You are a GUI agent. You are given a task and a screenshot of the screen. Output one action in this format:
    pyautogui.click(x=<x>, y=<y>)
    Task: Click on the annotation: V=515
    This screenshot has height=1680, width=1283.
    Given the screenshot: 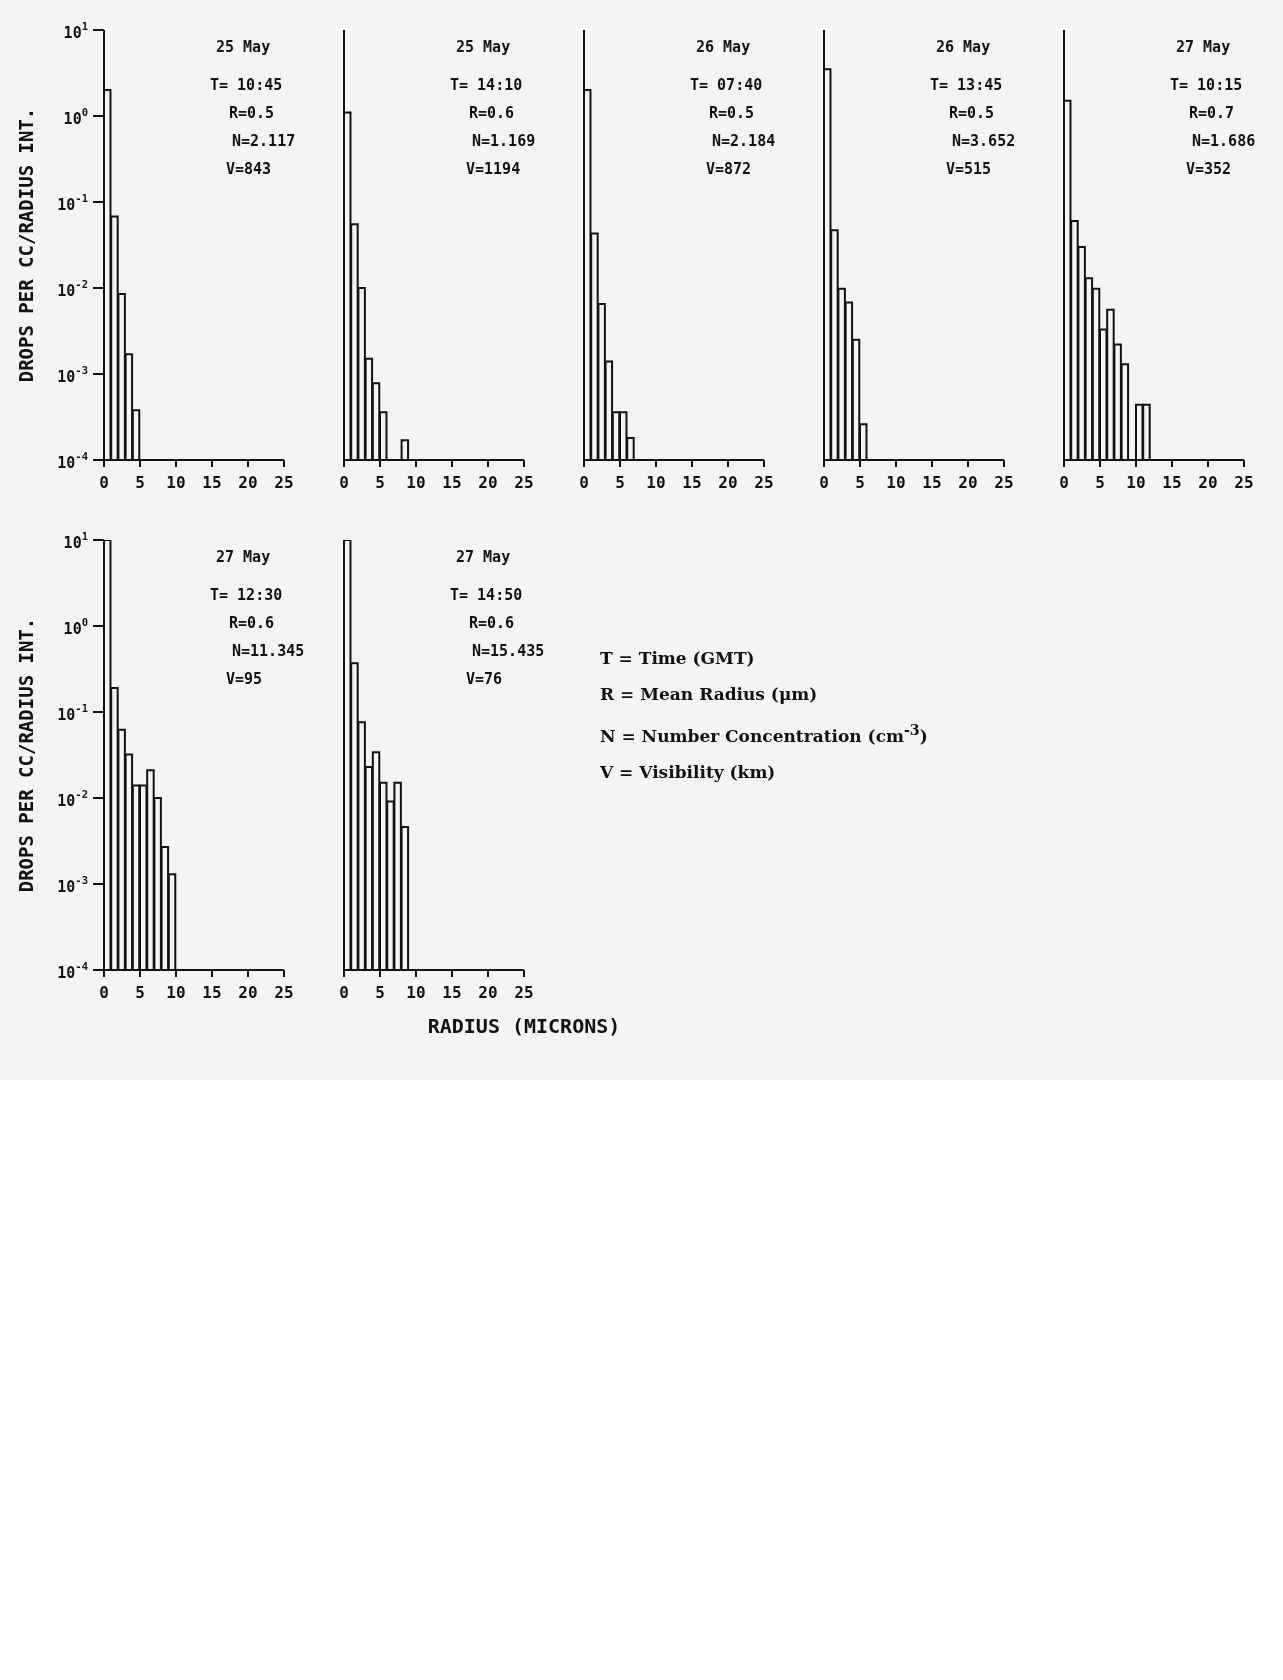 What is the action you would take?
    pyautogui.click(x=969, y=169)
    